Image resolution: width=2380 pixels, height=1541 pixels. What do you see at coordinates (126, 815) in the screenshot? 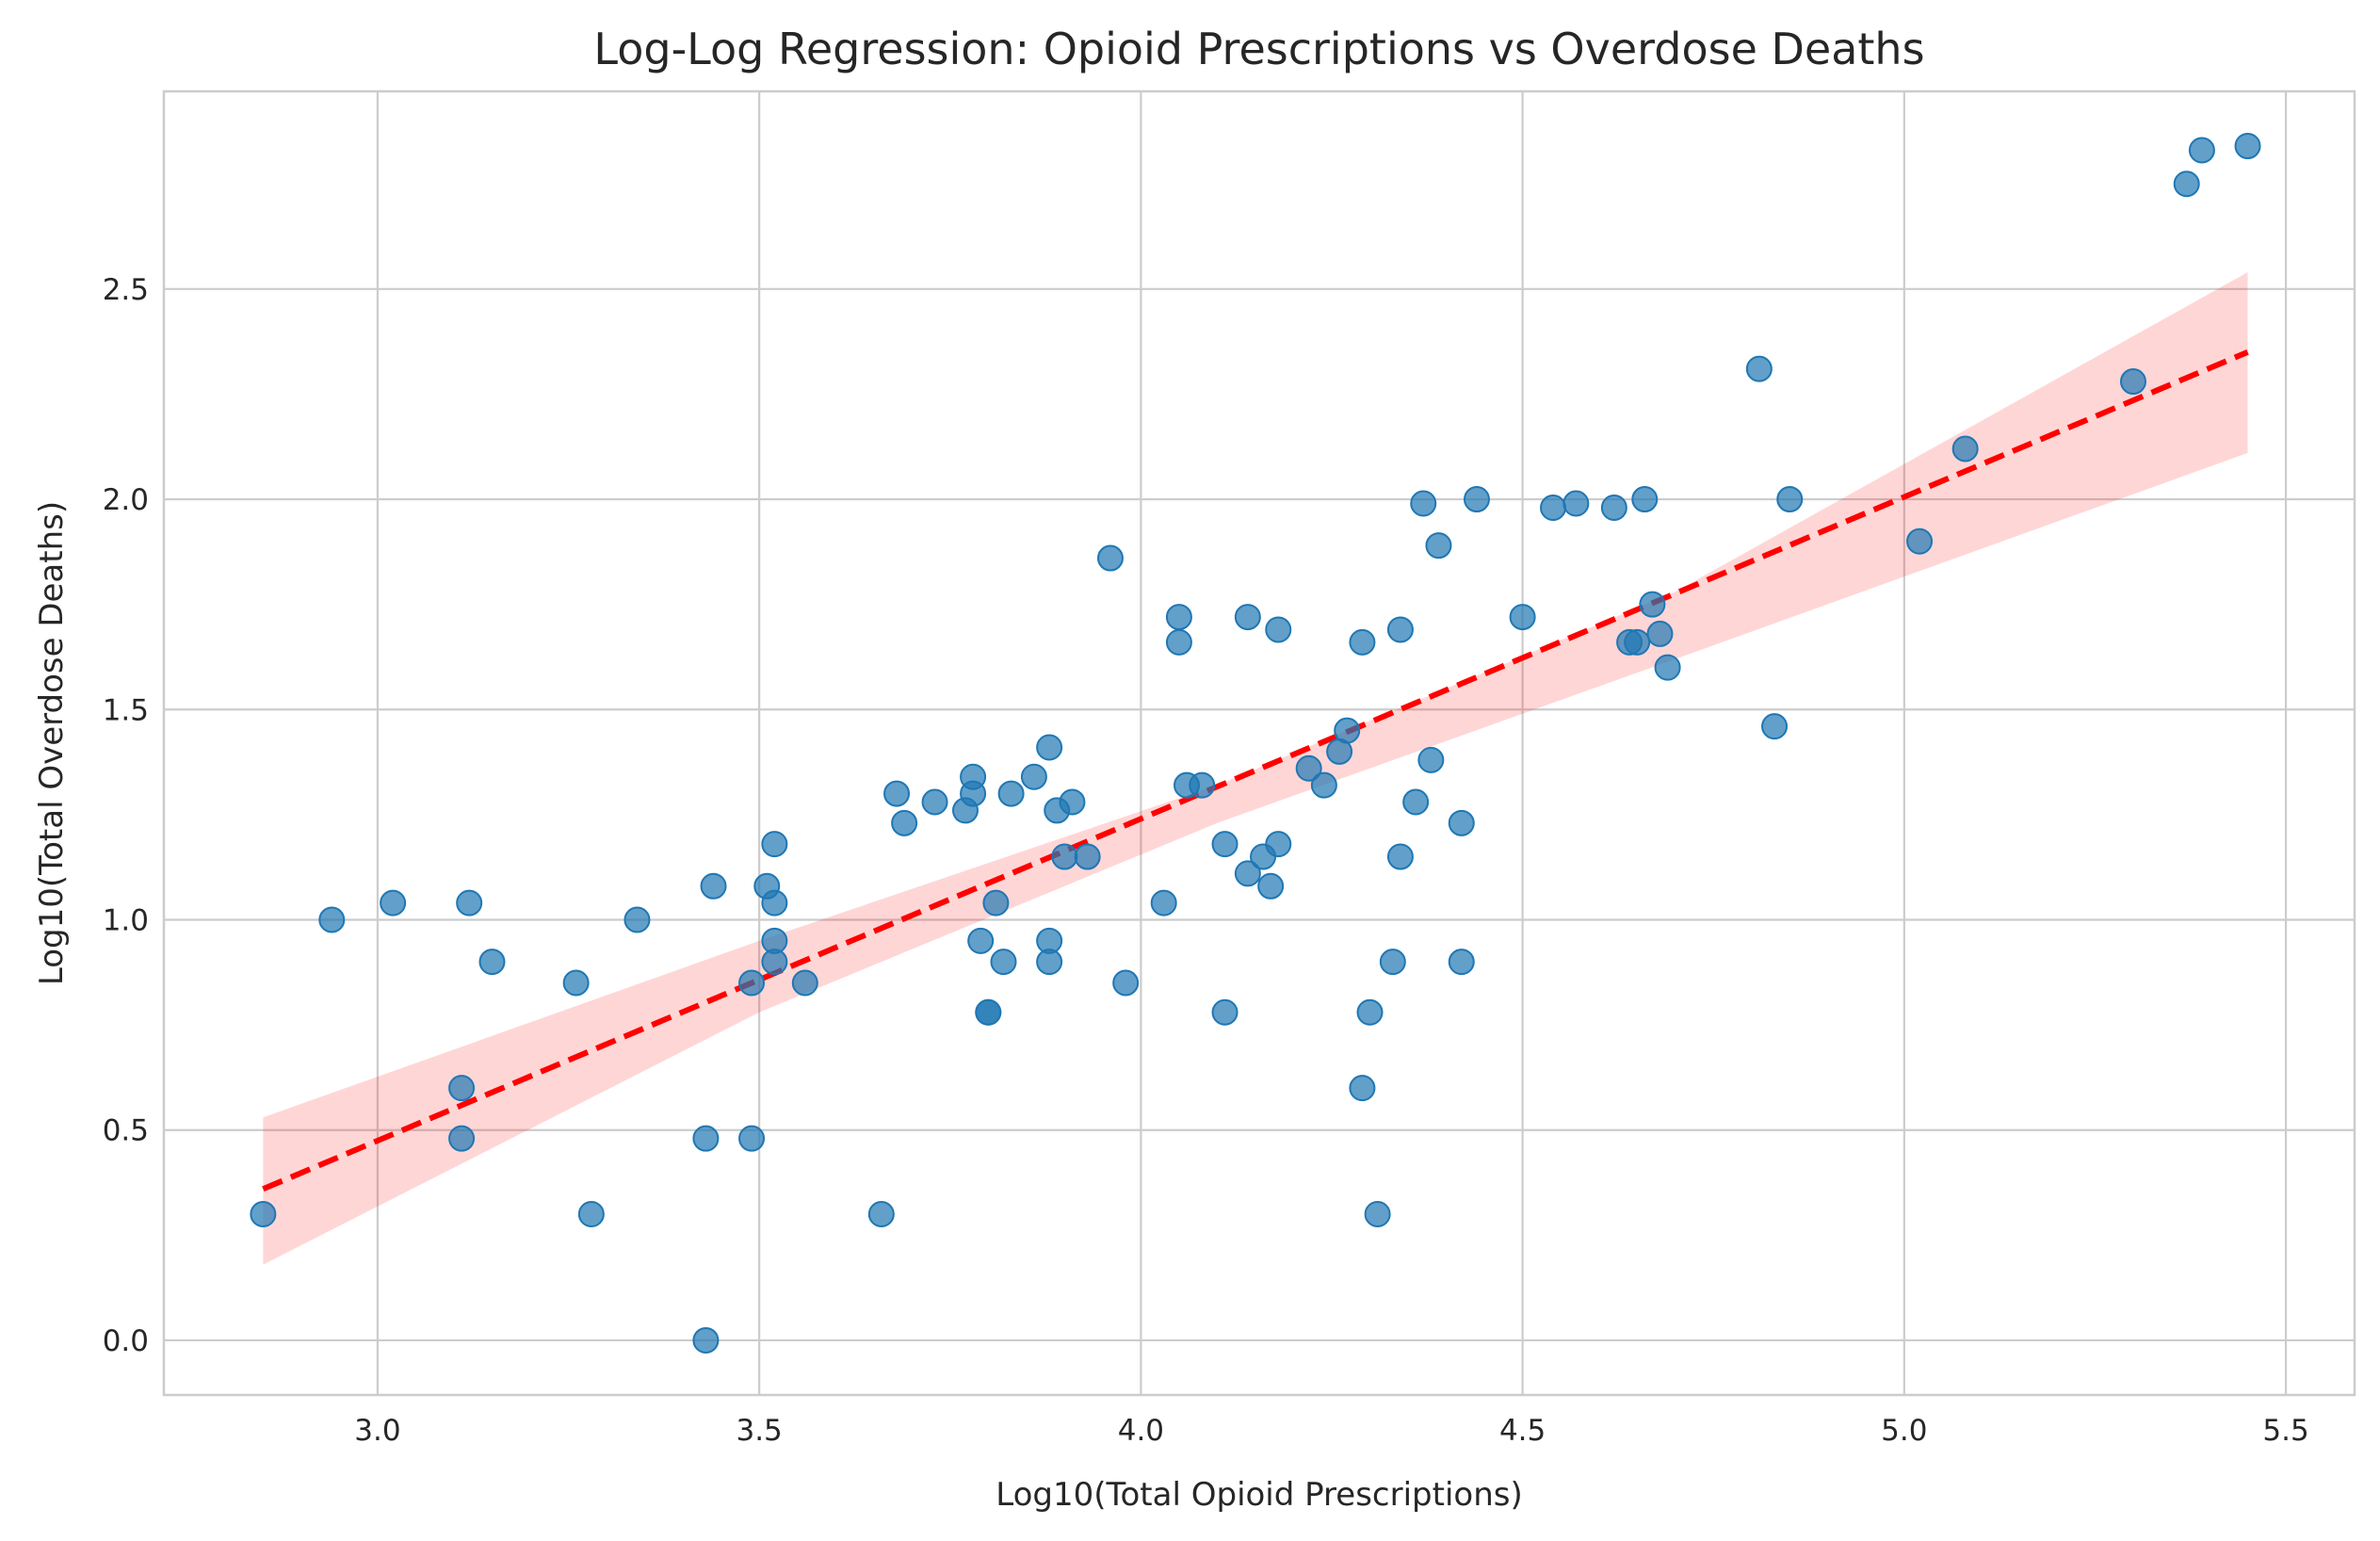
I see `y-tick-labels: 0.0 0.5 1.0 1.5 2.0 2.5` at bounding box center [126, 815].